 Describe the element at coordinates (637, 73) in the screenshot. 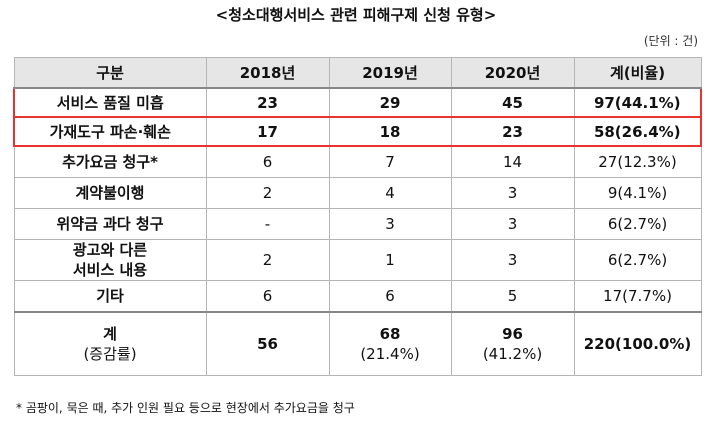

I see `header-cell: 계(비율)` at that location.